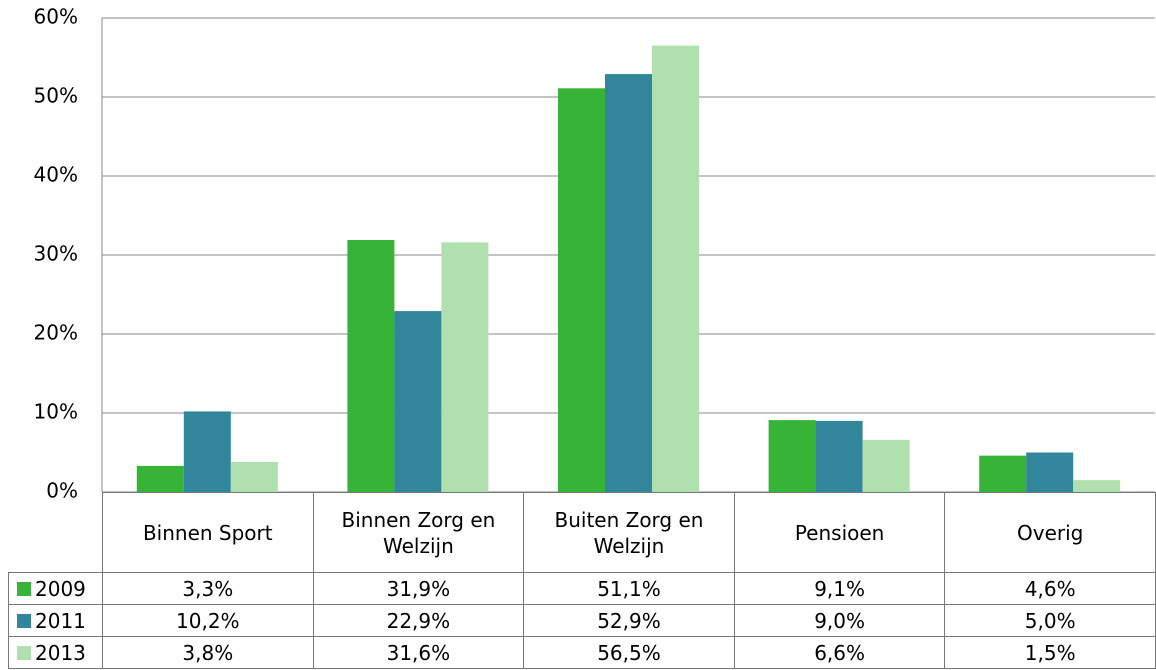  Describe the element at coordinates (208, 652) in the screenshot. I see `value-cell: 3,8%` at that location.